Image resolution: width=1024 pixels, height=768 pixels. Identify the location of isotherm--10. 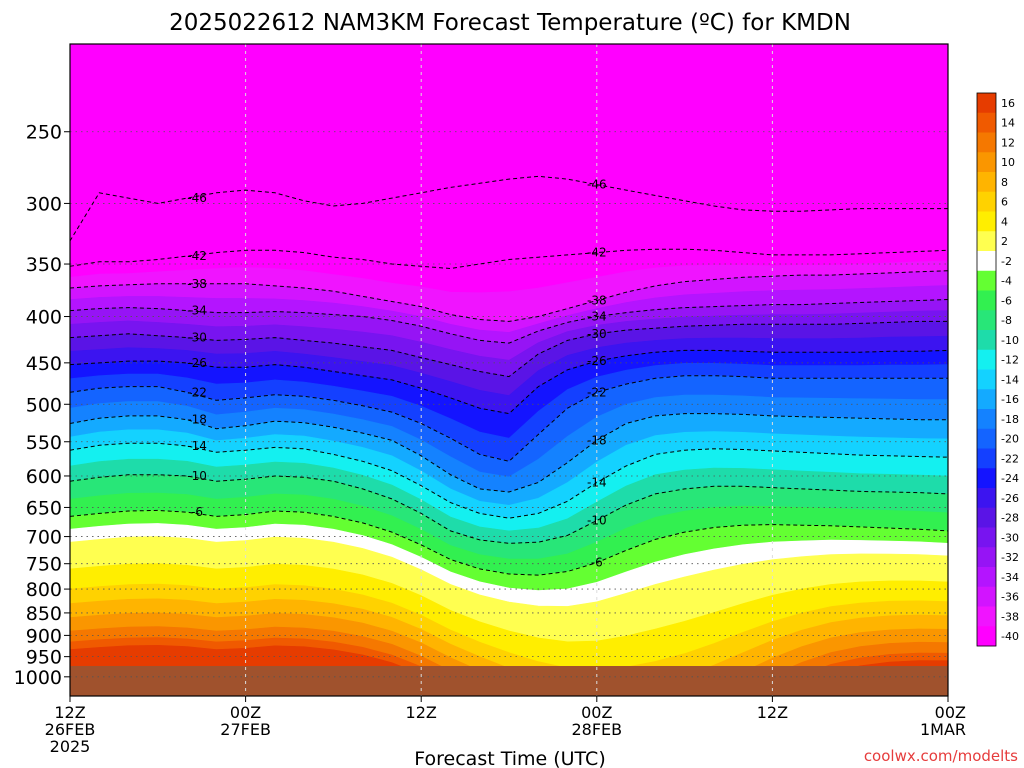
(509, 509).